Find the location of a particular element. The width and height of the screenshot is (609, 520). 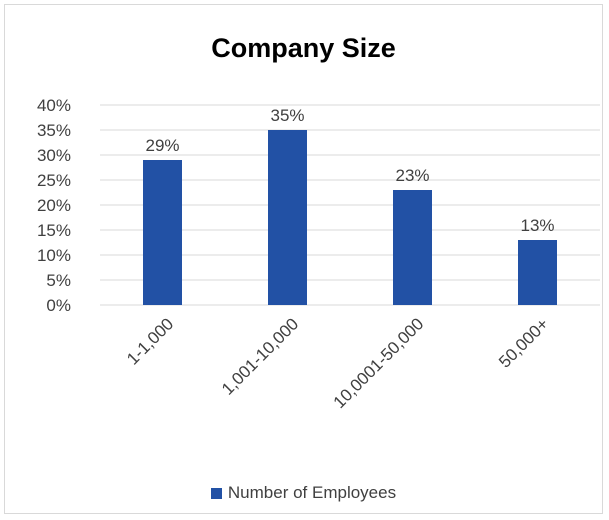

x-tick-label-3: 50,000+ is located at coordinates (523, 342).